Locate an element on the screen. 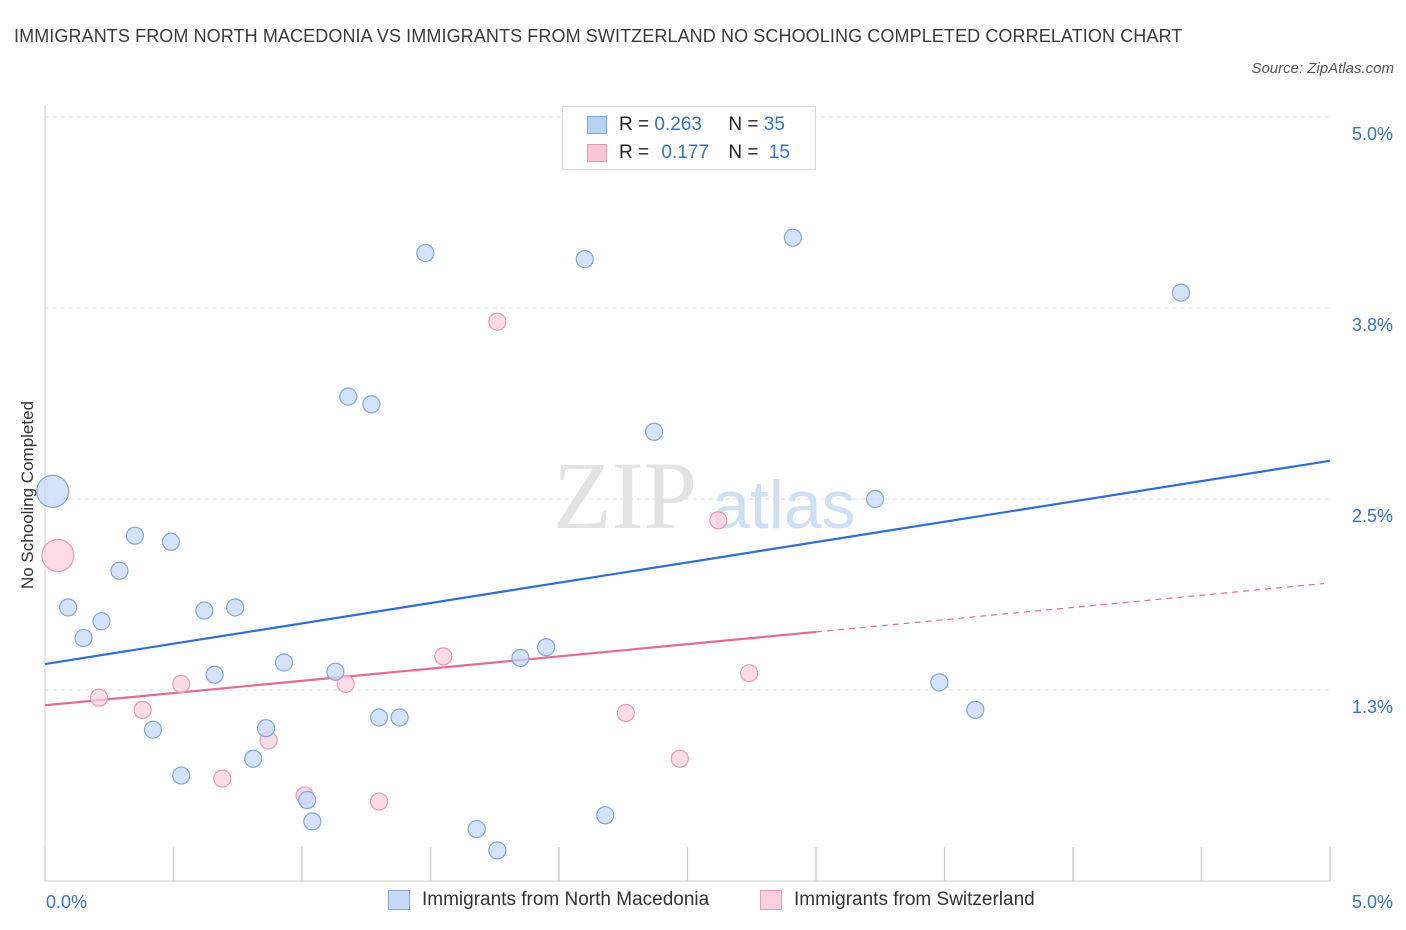  legend-swatch-pink is located at coordinates (597, 153).